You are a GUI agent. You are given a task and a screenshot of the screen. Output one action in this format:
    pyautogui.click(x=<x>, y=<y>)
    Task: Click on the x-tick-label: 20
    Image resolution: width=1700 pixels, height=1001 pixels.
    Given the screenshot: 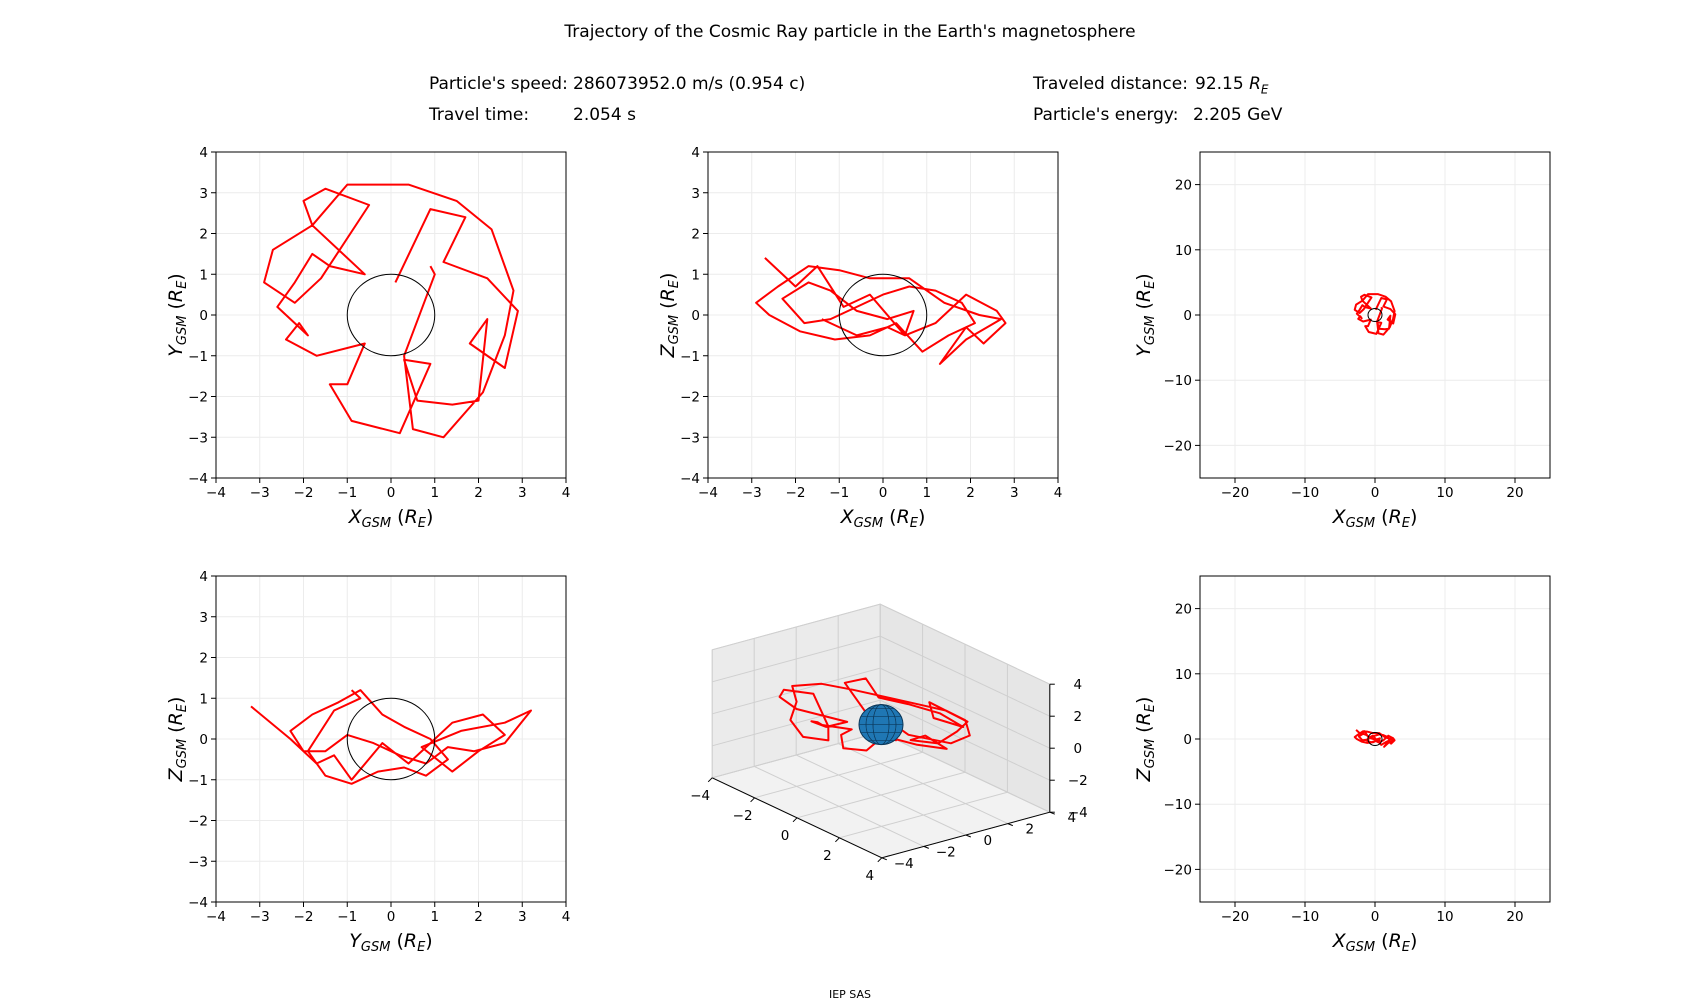 What is the action you would take?
    pyautogui.click(x=1514, y=917)
    